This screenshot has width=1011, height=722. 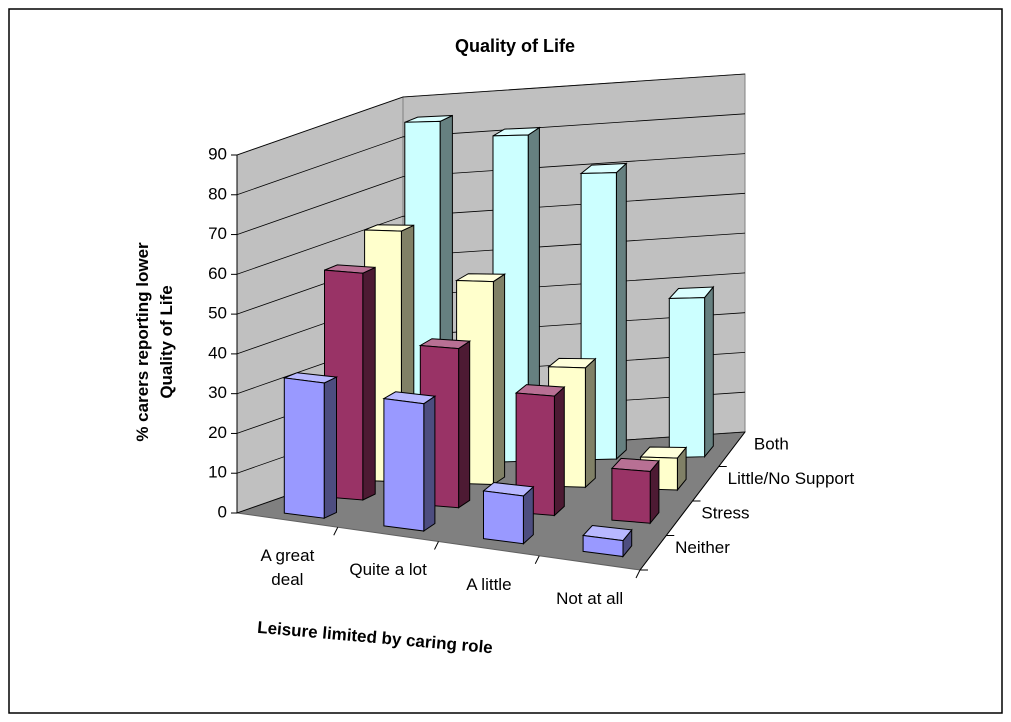 What do you see at coordinates (217, 432) in the screenshot?
I see `y-tick-label: 20` at bounding box center [217, 432].